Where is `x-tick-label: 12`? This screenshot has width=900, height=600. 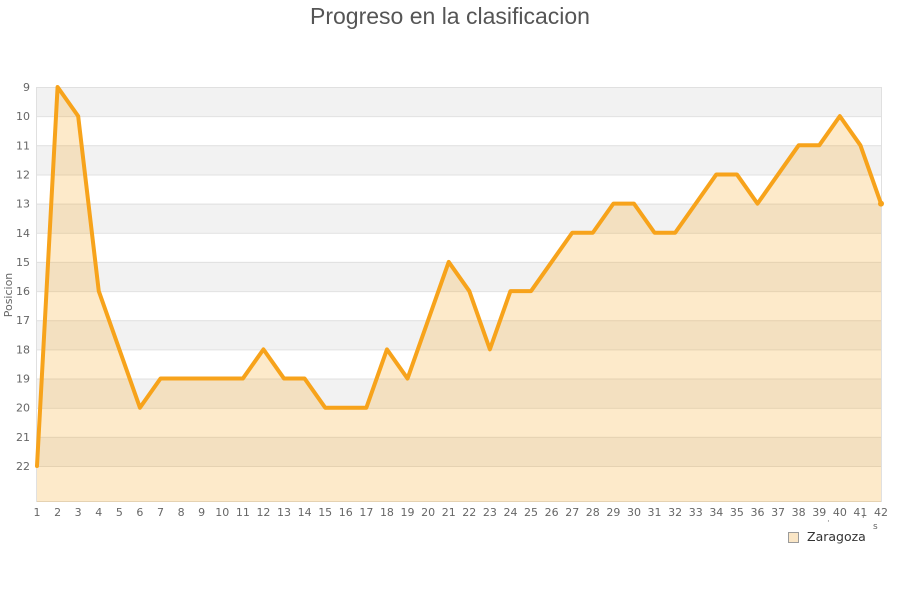
x-tick-label: 12 is located at coordinates (263, 512).